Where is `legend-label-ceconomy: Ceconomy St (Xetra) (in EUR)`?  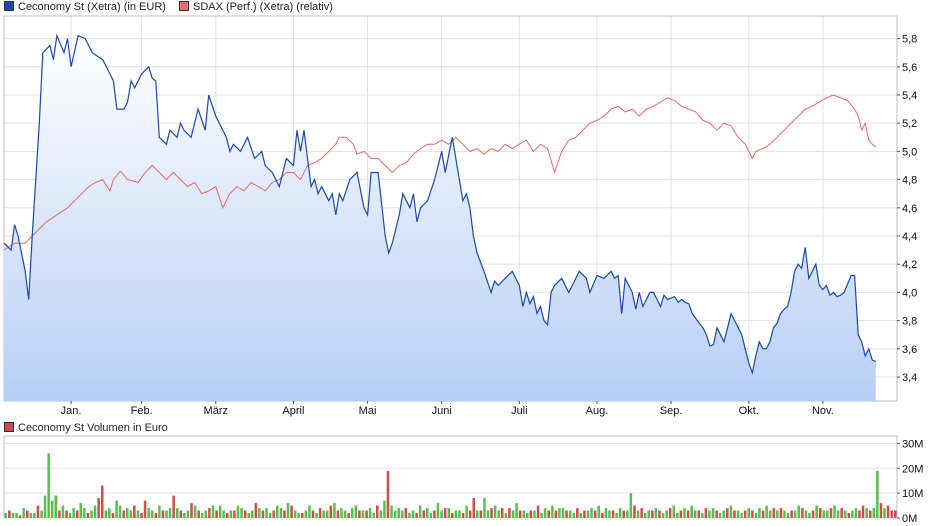 legend-label-ceconomy: Ceconomy St (Xetra) (in EUR) is located at coordinates (92, 7).